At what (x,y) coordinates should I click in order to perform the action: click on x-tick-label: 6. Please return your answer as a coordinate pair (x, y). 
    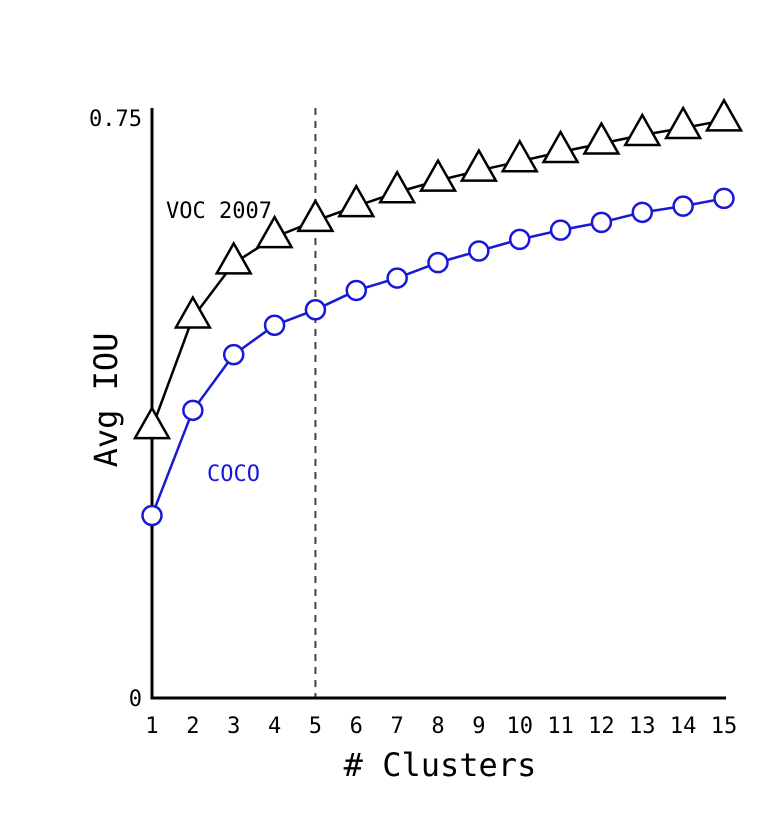
    Looking at the image, I should click on (356, 726).